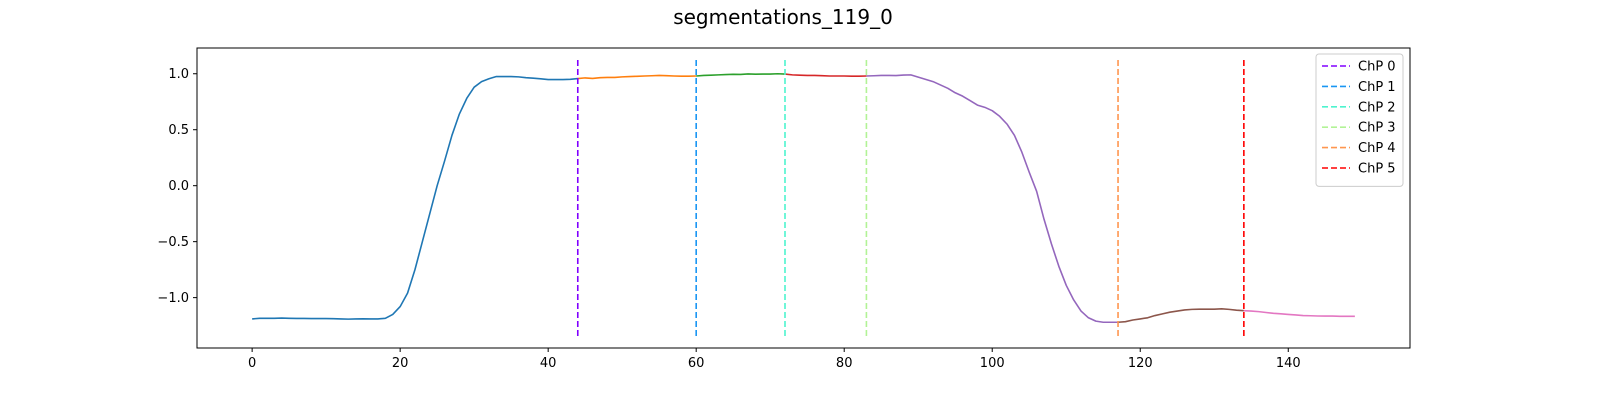 Image resolution: width=1600 pixels, height=400 pixels. What do you see at coordinates (1377, 87) in the screenshot?
I see `legend-label: ChP 1` at bounding box center [1377, 87].